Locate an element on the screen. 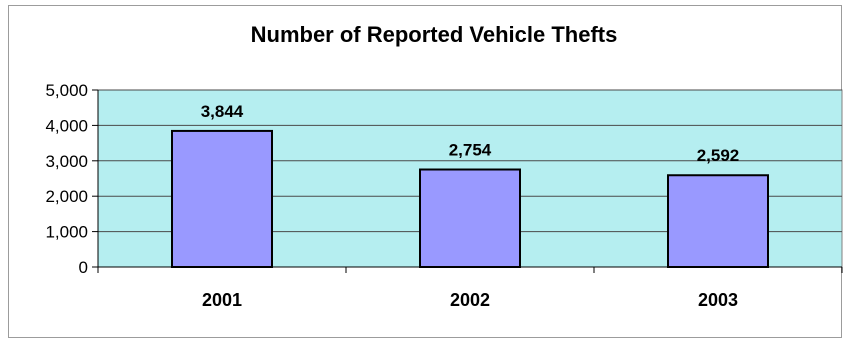 This screenshot has height=343, width=850. y-tick-label: 3,000 is located at coordinates (66, 161).